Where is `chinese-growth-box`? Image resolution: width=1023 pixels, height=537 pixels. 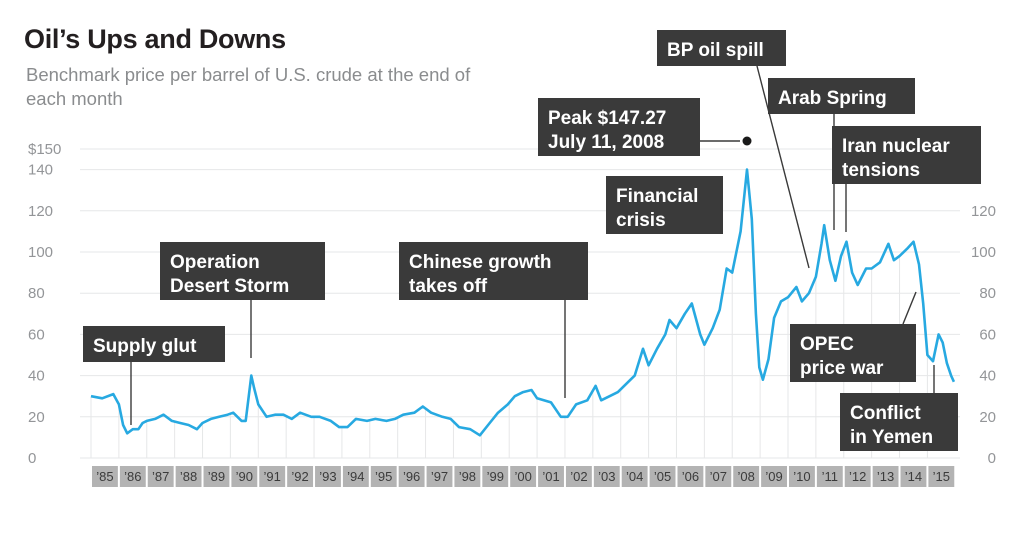
chinese-growth-box is located at coordinates (493, 271).